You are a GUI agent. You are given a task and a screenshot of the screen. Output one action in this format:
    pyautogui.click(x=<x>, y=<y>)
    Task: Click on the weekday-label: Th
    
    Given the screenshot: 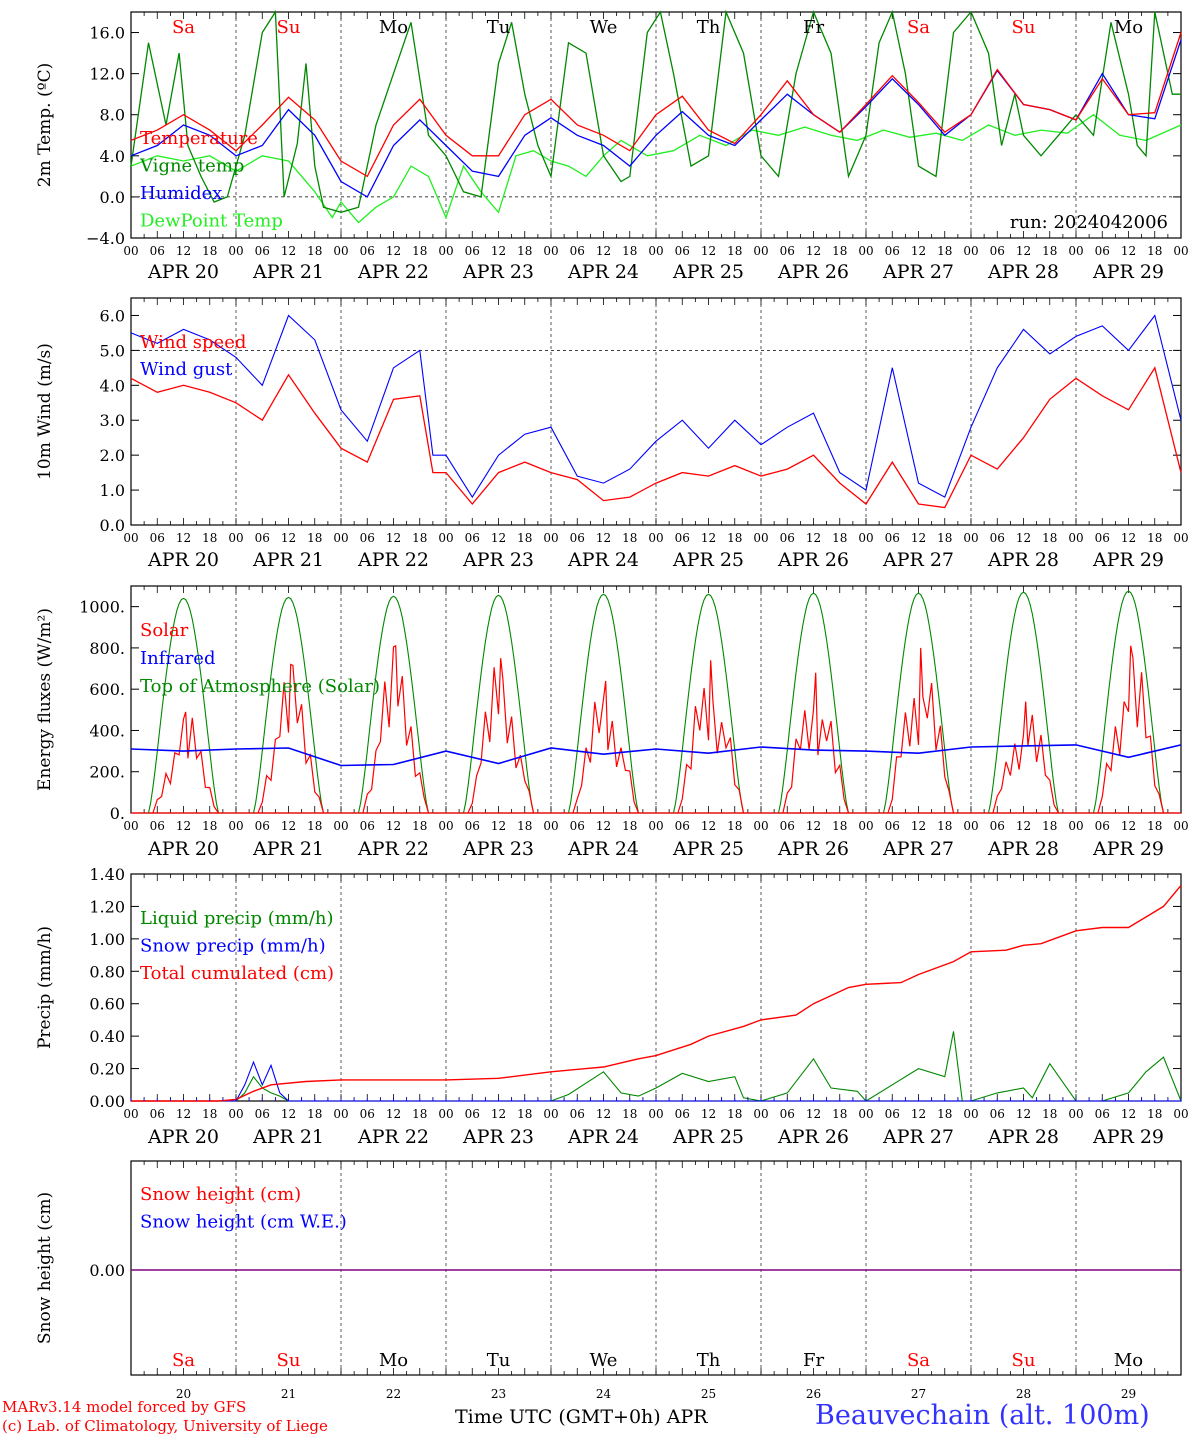 What is the action you would take?
    pyautogui.click(x=709, y=1360)
    